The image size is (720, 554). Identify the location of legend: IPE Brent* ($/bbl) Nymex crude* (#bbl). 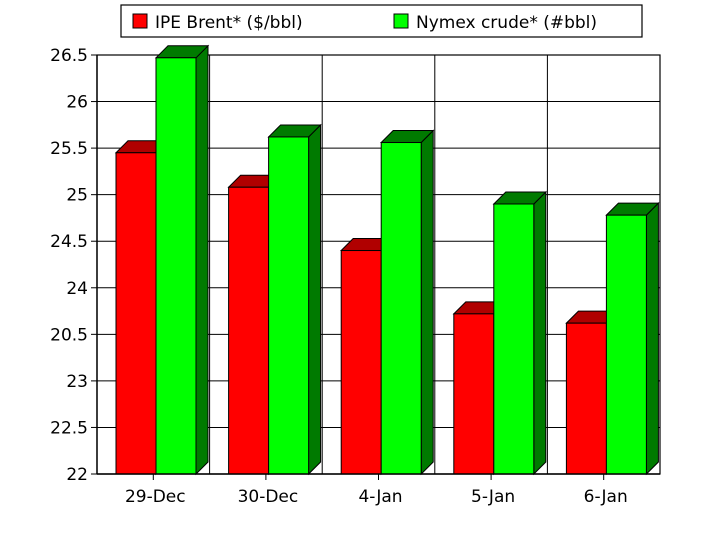
(381, 21).